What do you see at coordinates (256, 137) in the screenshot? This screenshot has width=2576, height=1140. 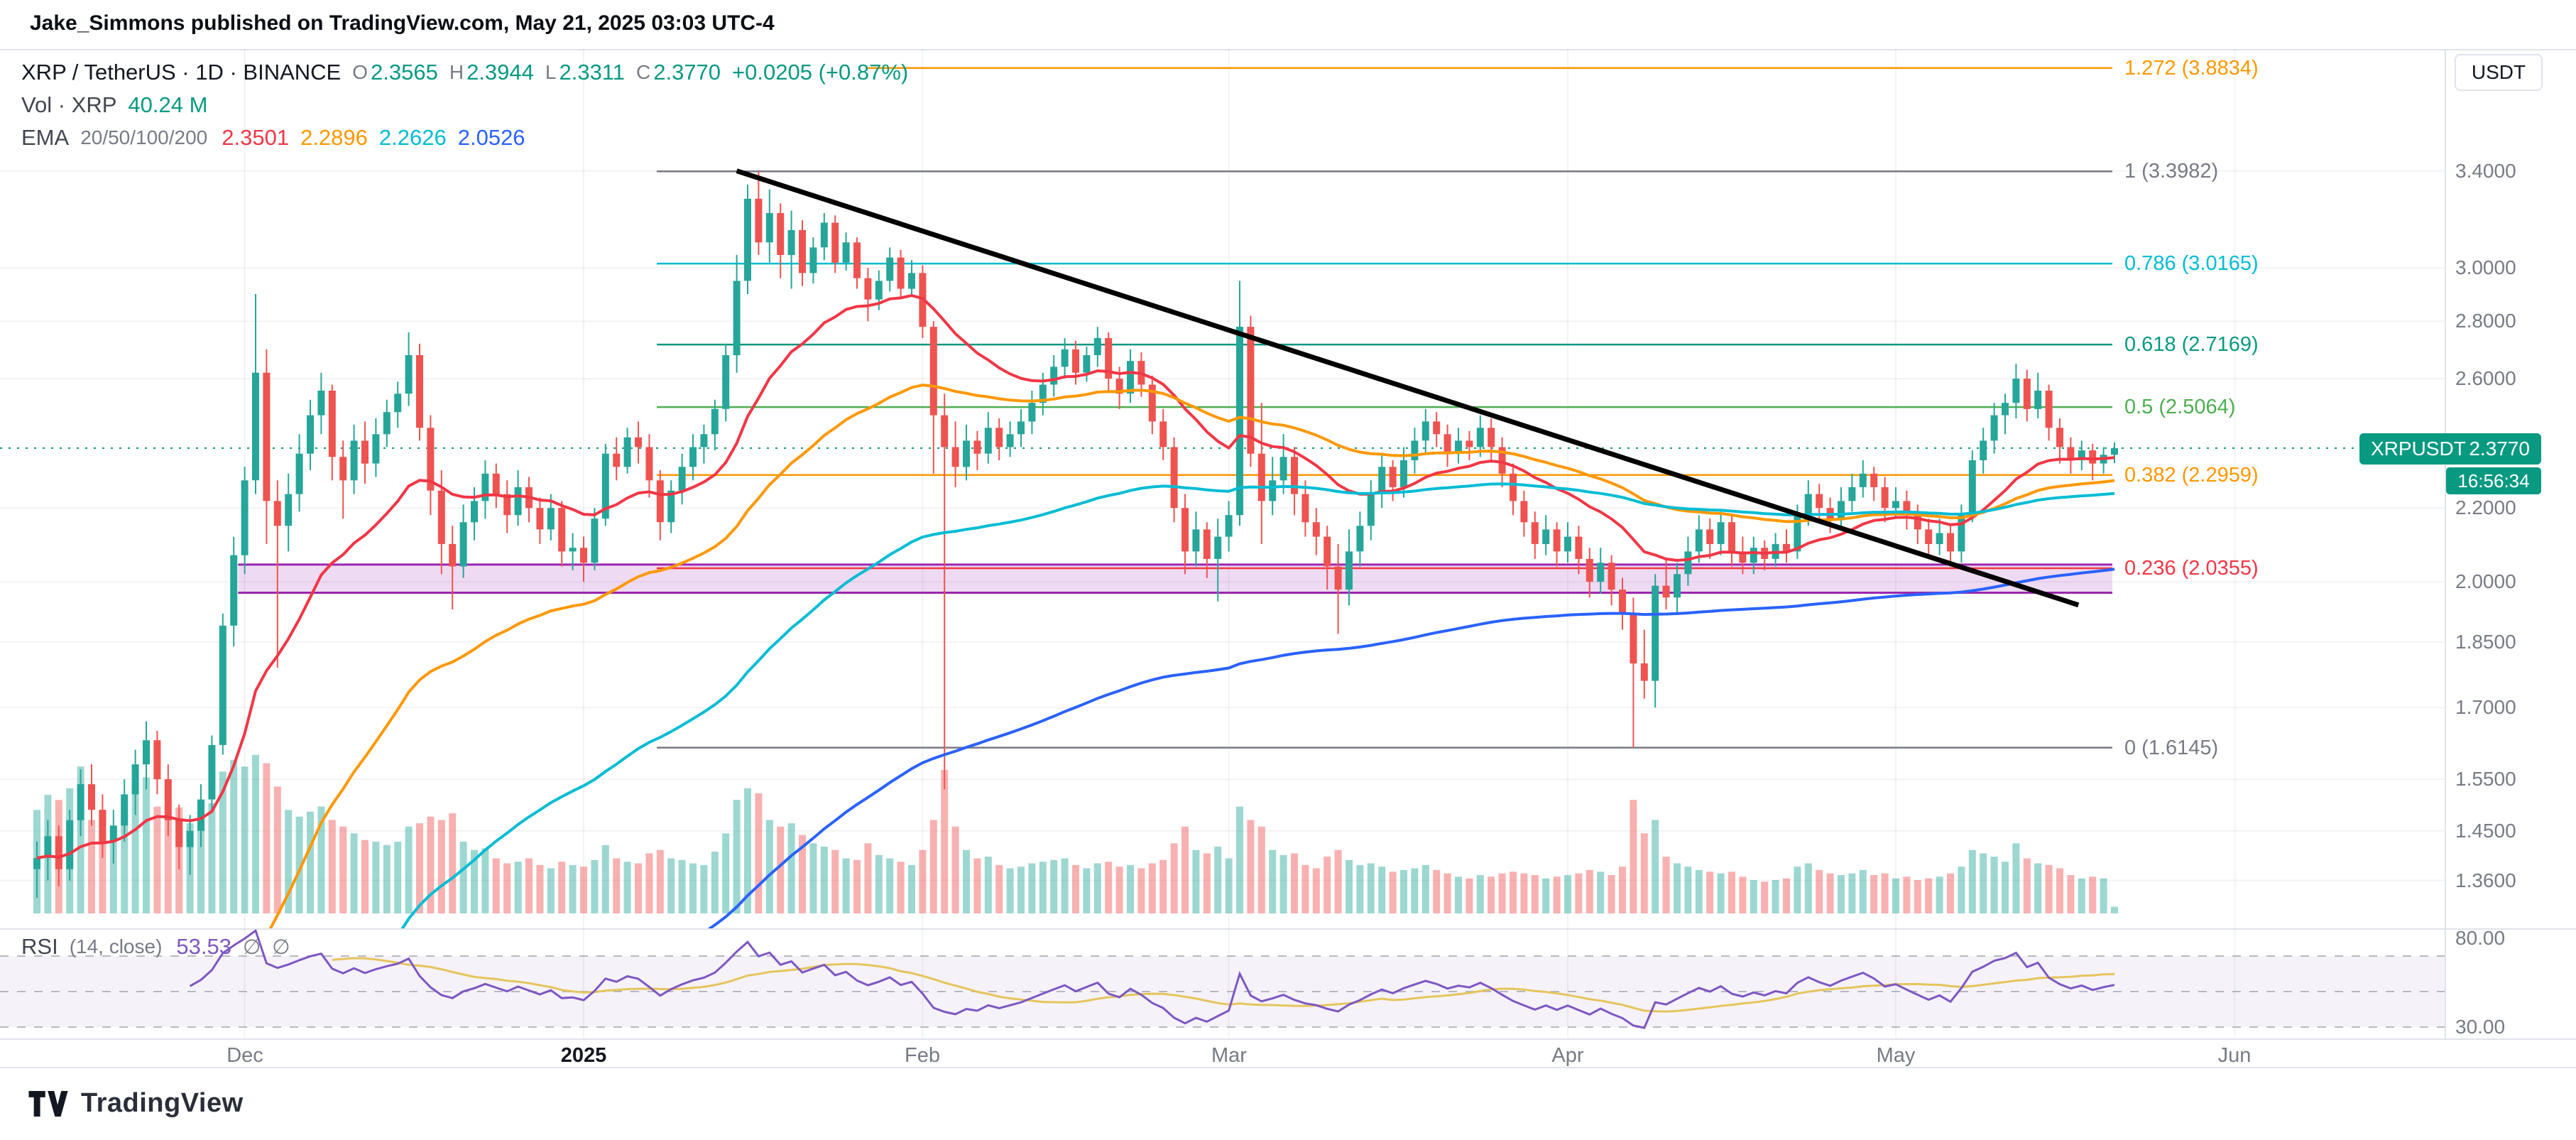 I see `ema20-value: 2.3501` at bounding box center [256, 137].